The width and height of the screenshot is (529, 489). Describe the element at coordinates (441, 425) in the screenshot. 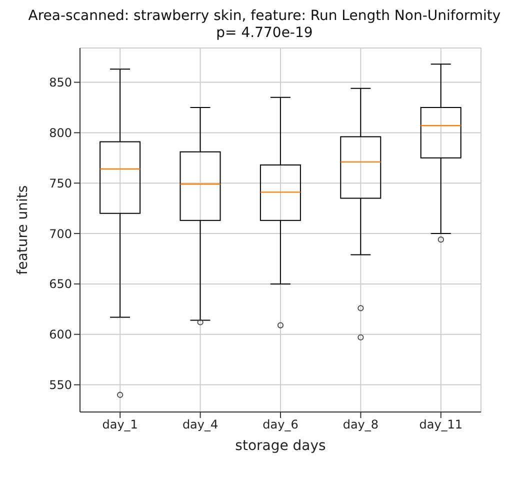

I see `x-tick-label: day_11` at that location.